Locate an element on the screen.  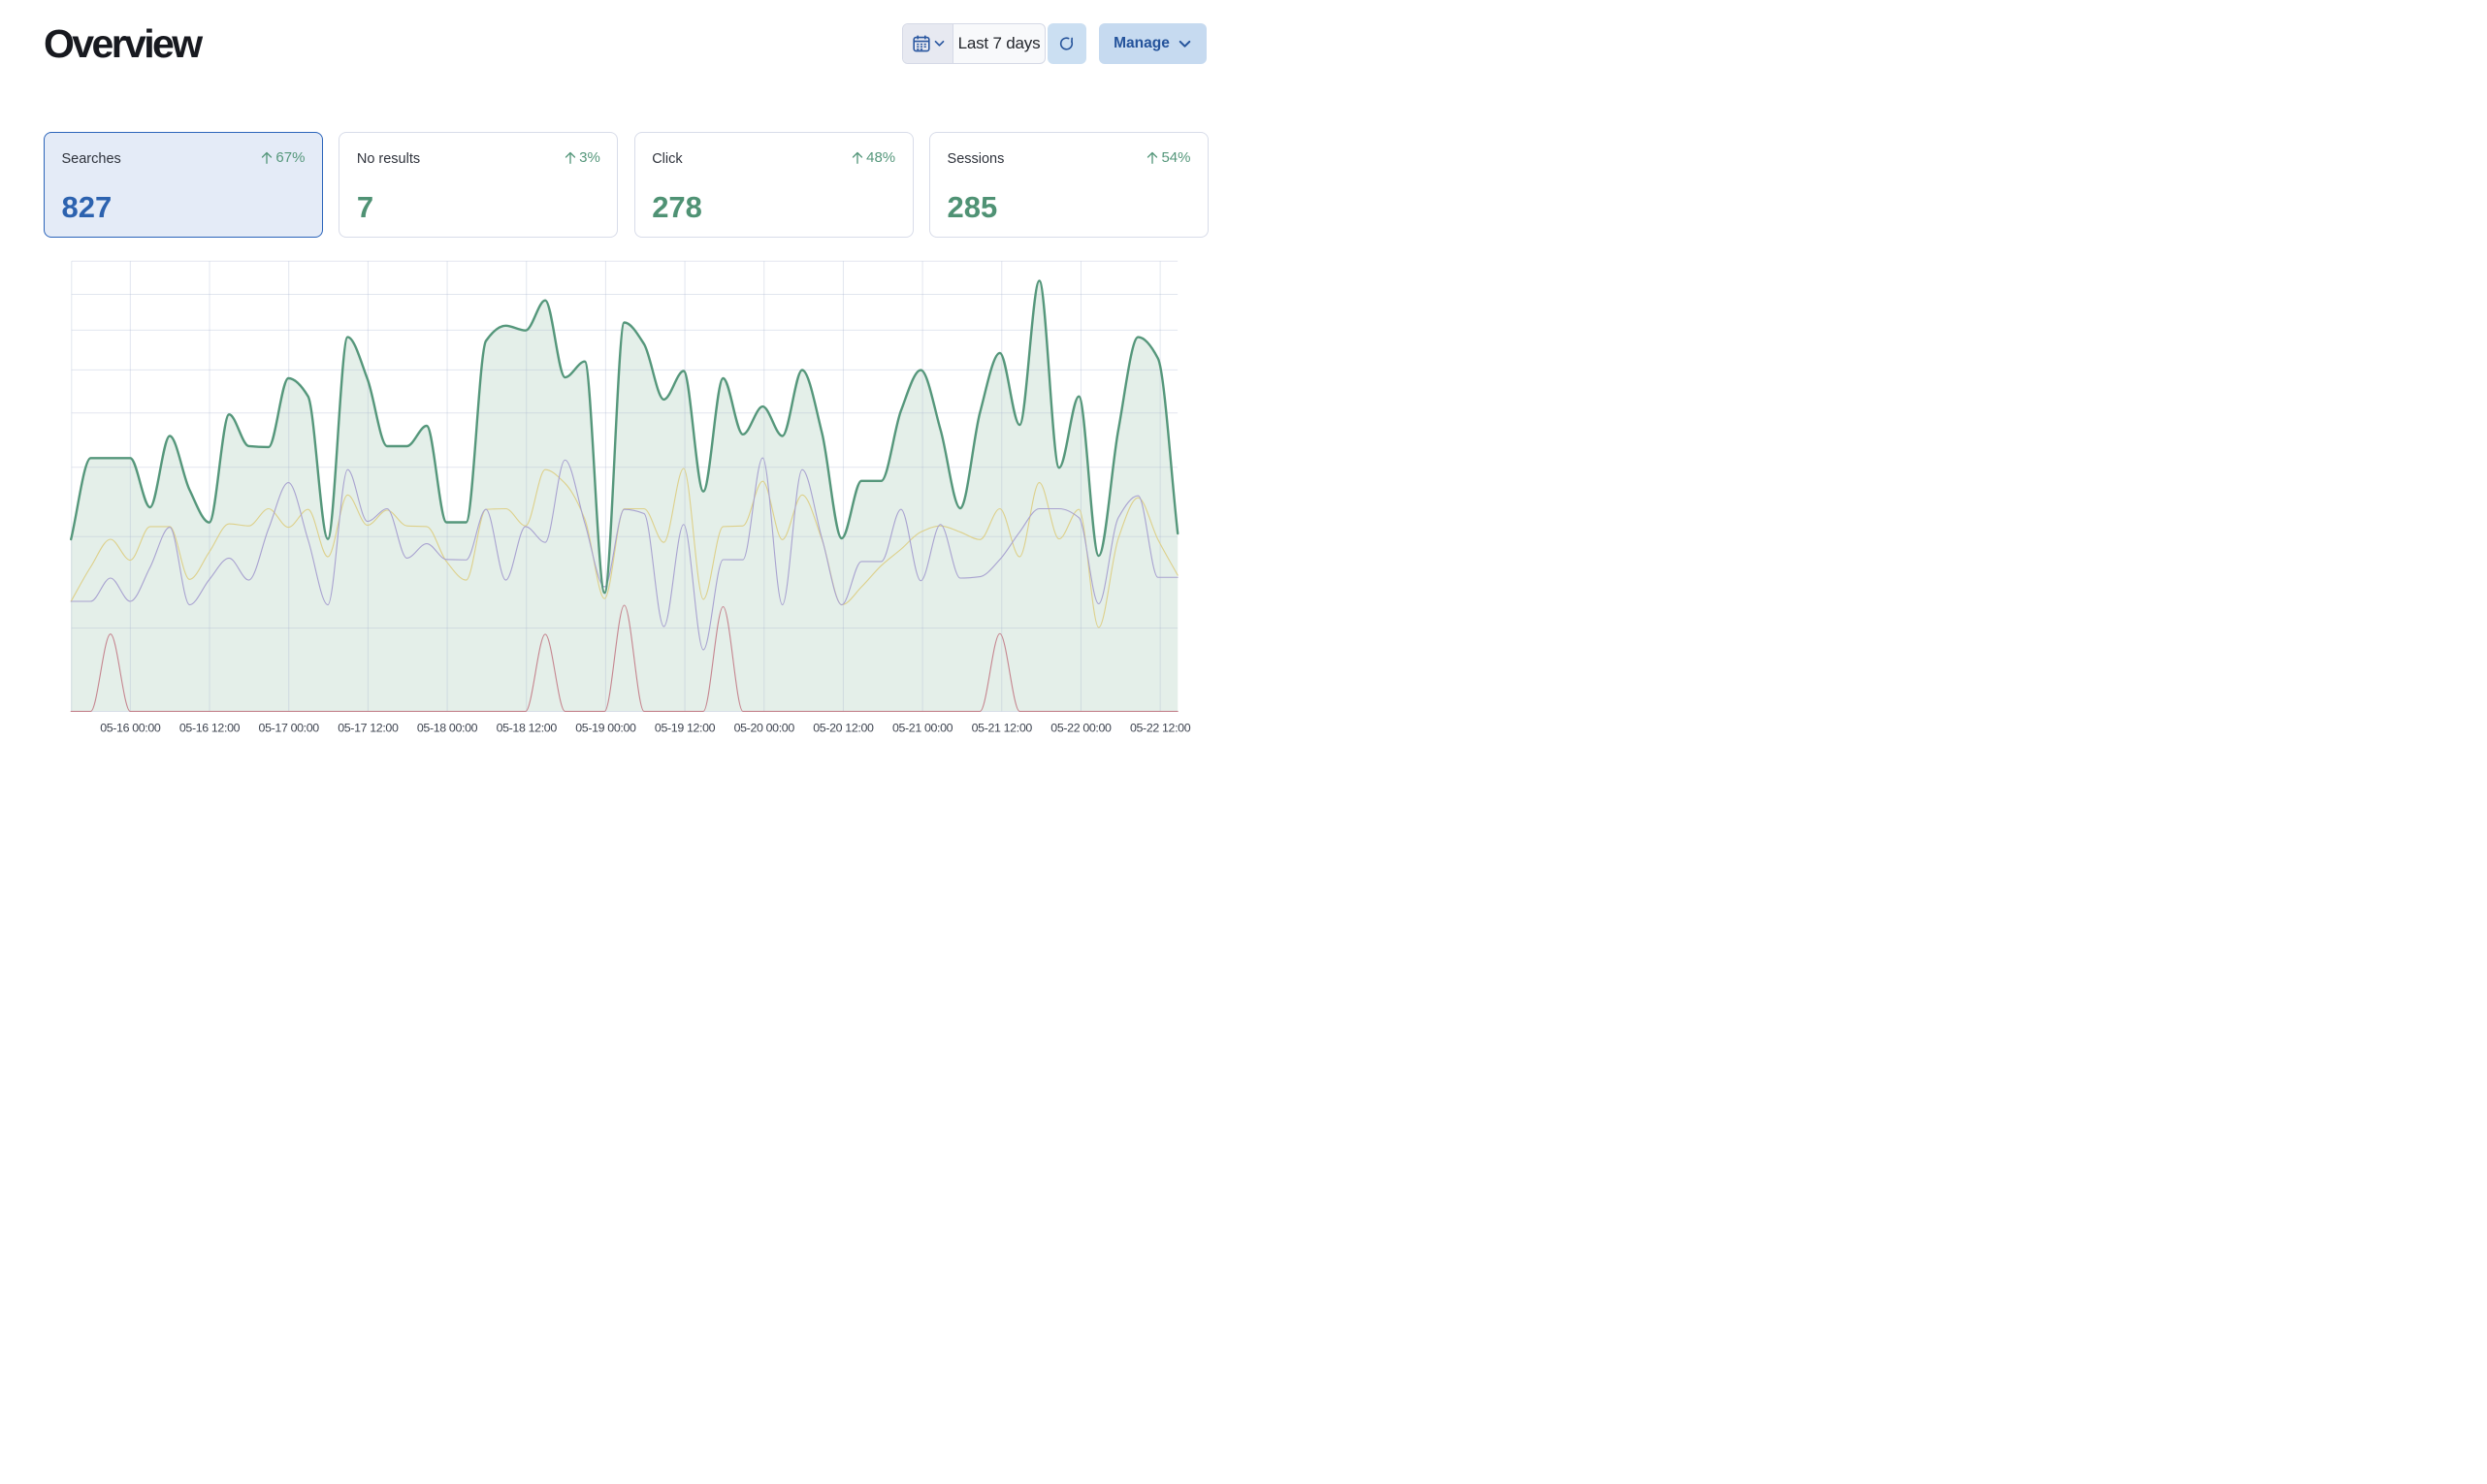
svg-text: 05-16 12:00 is located at coordinates (210, 728).